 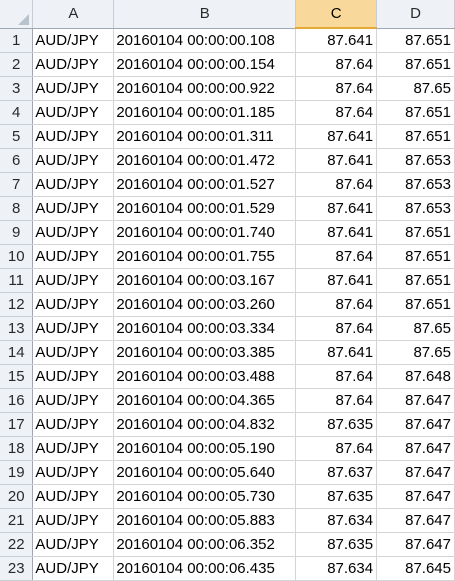 I want to click on cell-timestamp: 20160104 00:00:03.385, so click(x=205, y=352).